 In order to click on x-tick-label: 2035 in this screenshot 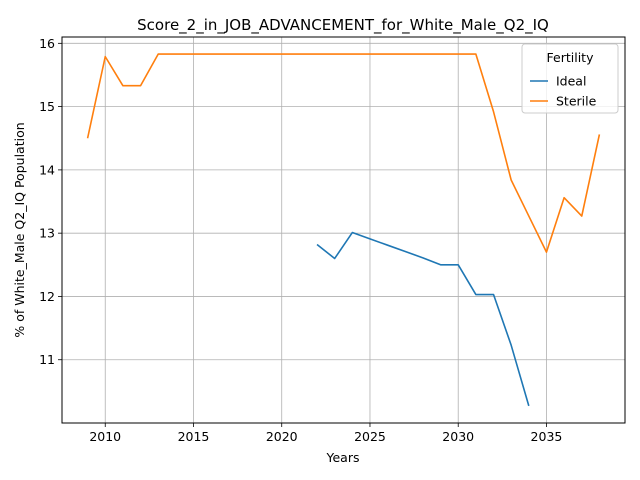, I will do `click(547, 436)`.